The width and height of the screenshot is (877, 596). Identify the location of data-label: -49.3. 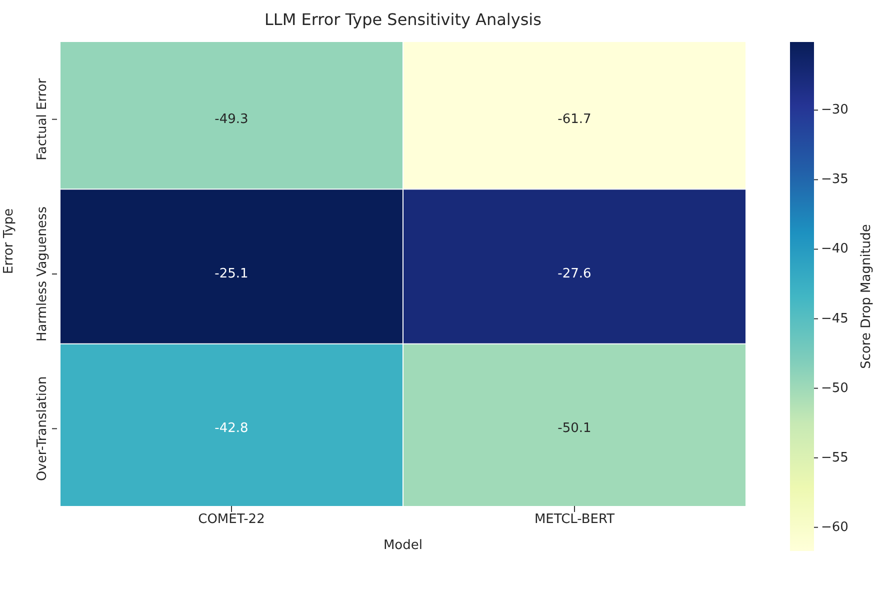
(231, 119).